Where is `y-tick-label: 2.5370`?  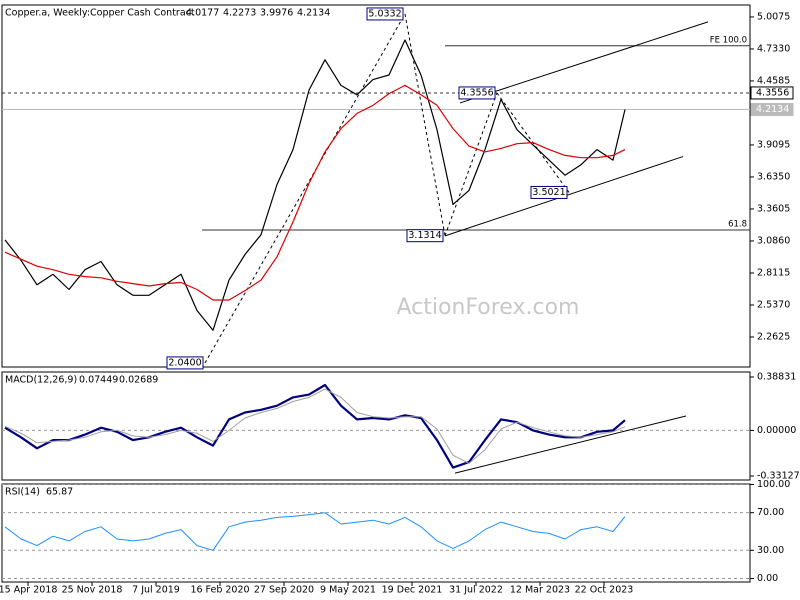 y-tick-label: 2.5370 is located at coordinates (773, 304).